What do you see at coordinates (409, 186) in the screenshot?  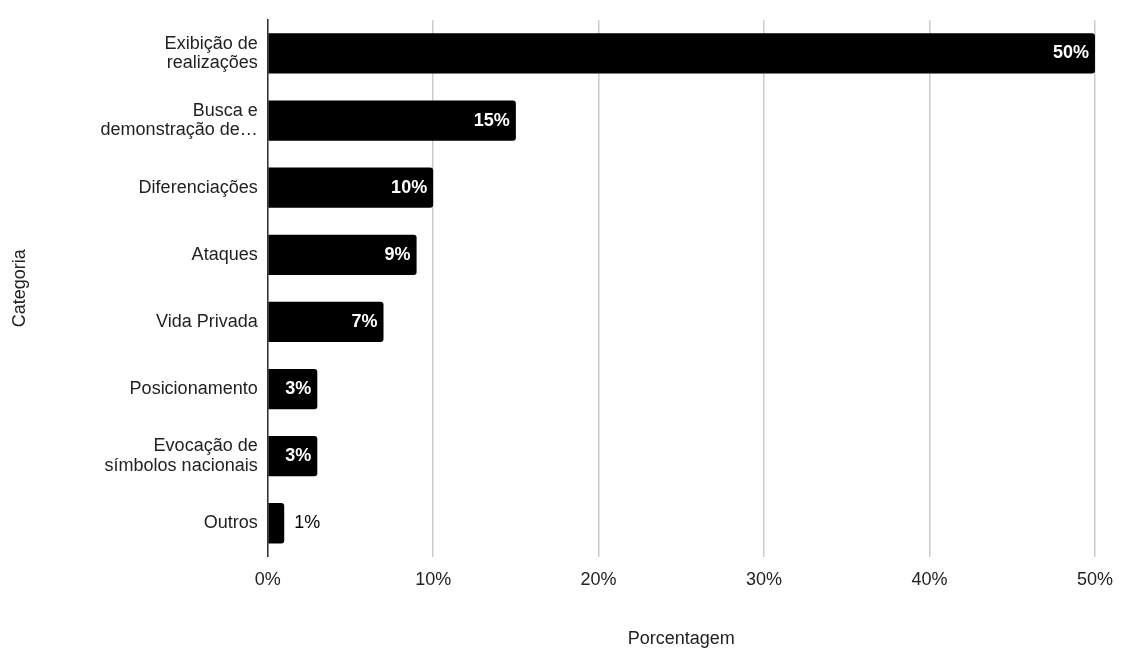 I see `data-label: 10%` at bounding box center [409, 186].